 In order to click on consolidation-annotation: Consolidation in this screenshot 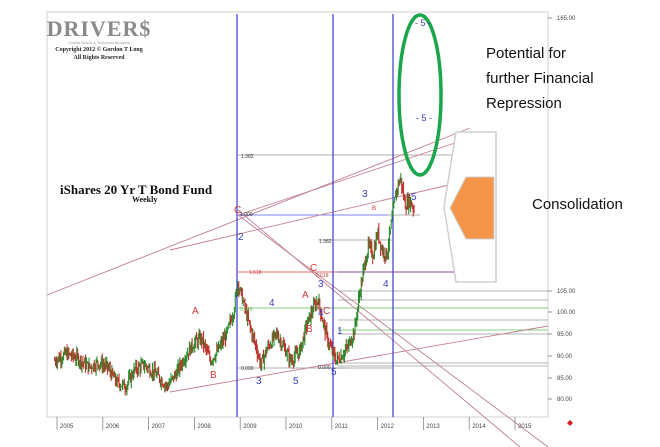, I will do `click(577, 204)`.